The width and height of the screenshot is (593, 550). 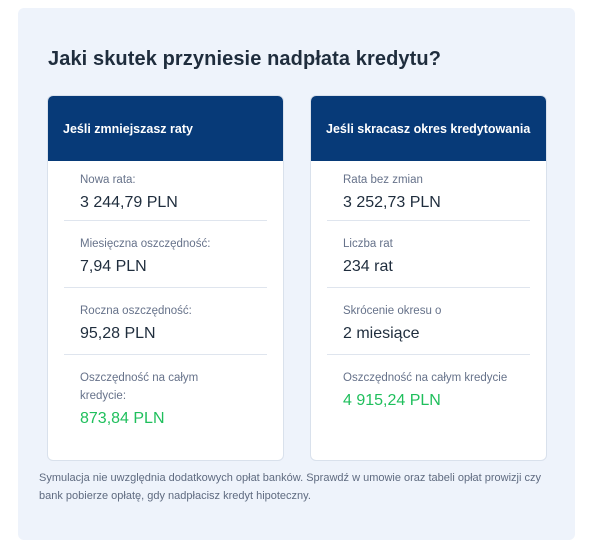 I want to click on total-saving-value: 4 915,24 PLN, so click(x=392, y=400).